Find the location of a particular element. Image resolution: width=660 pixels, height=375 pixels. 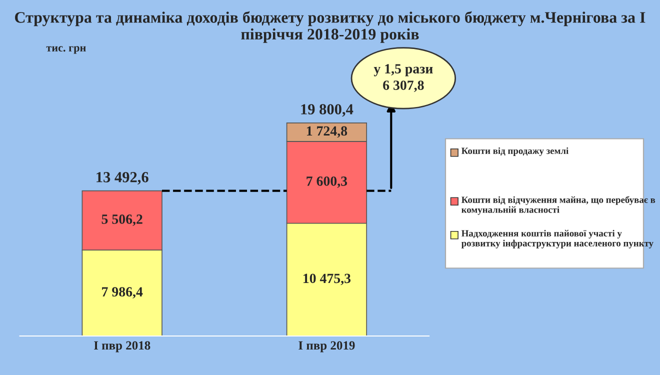

data-label: 7 986,4 is located at coordinates (122, 293).